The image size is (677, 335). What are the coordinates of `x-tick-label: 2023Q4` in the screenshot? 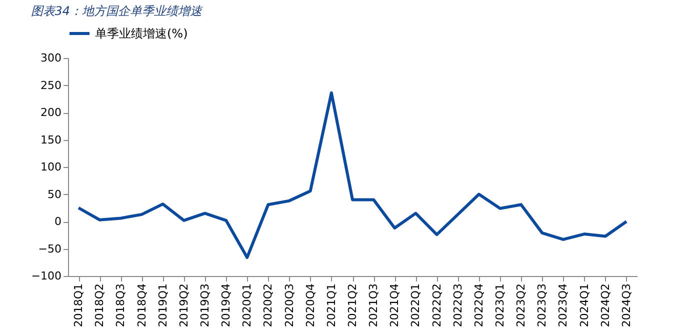 It's located at (563, 306).